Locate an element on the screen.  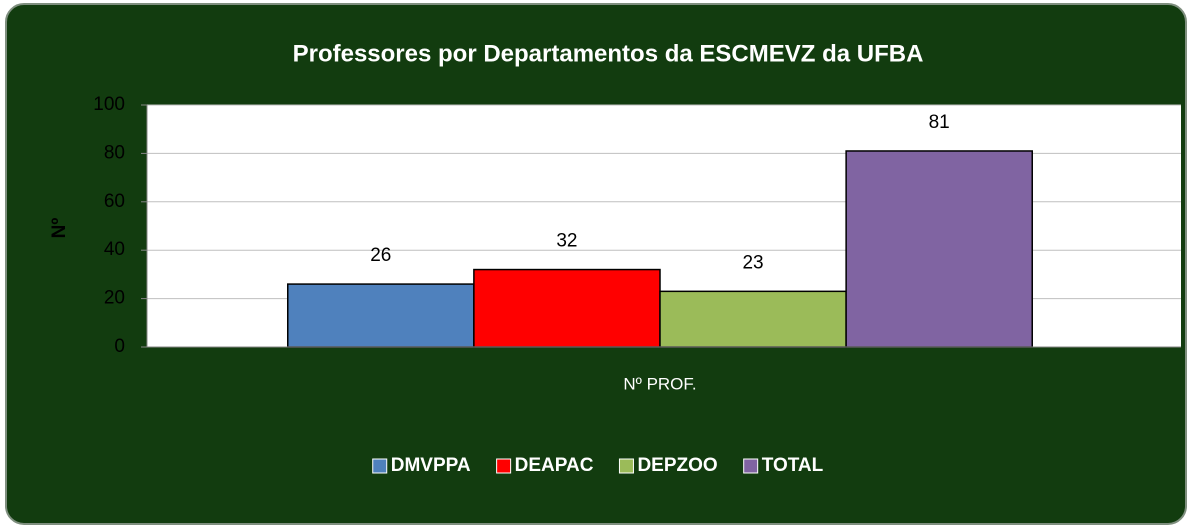
y-tick-label: 20 is located at coordinates (114, 298).